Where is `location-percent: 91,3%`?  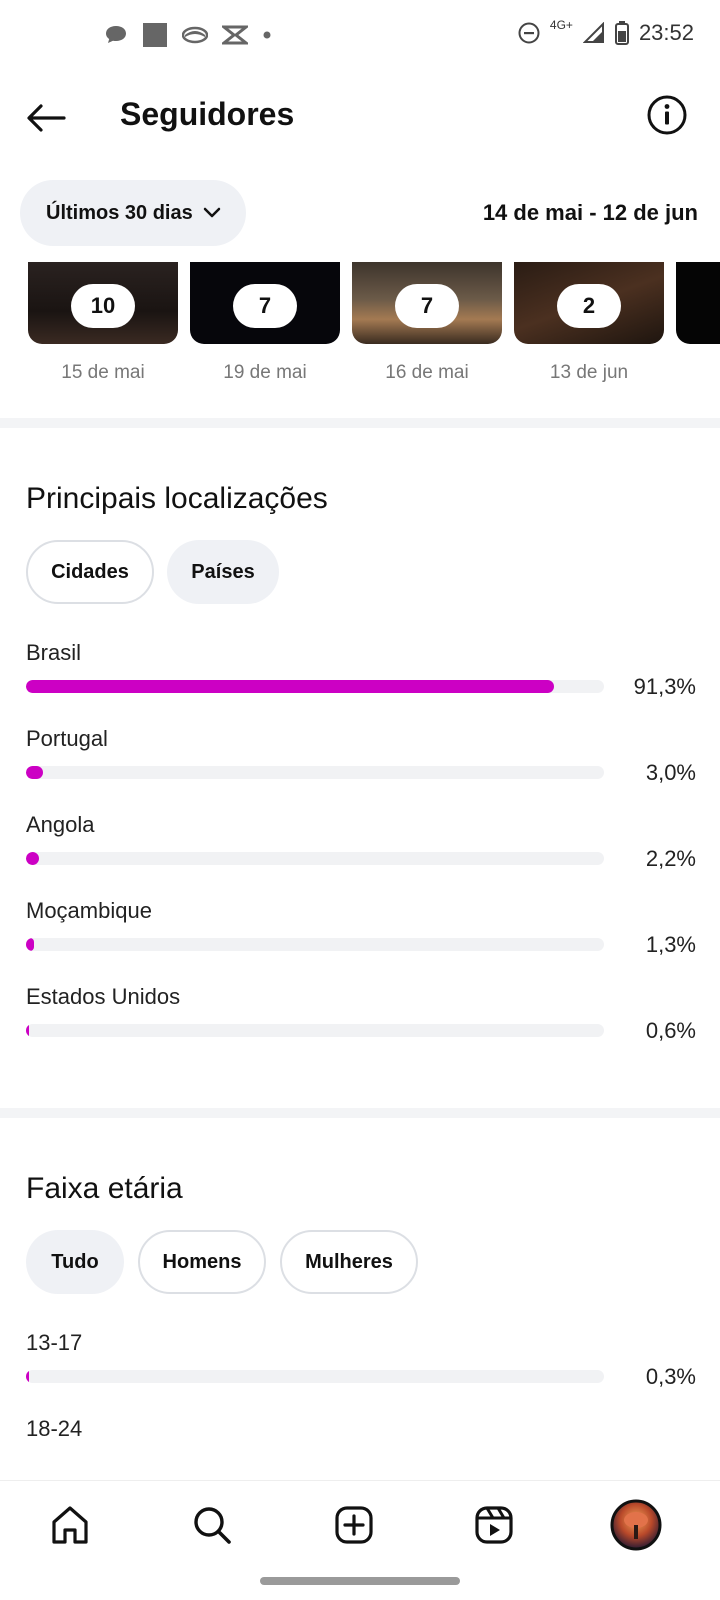
location-percent: 91,3% is located at coordinates (664, 686).